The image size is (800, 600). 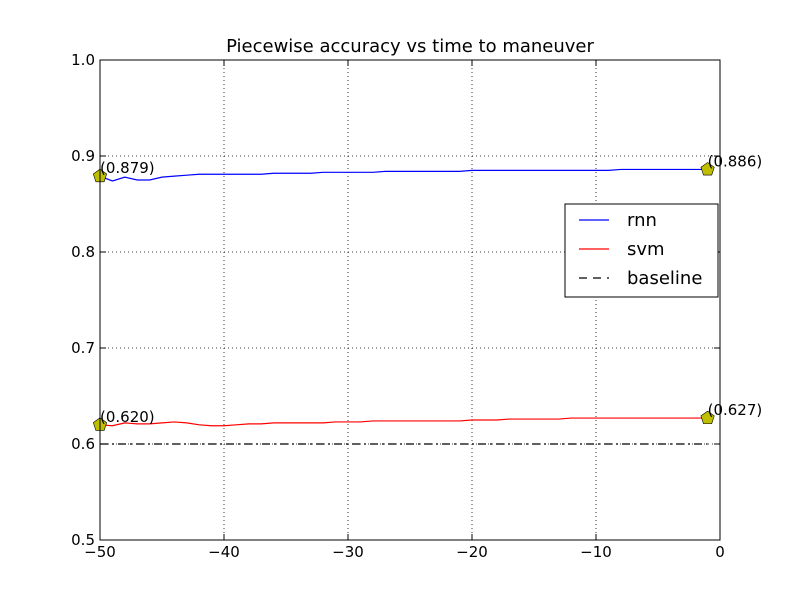 What do you see at coordinates (348, 552) in the screenshot?
I see `x-tick-label: −30` at bounding box center [348, 552].